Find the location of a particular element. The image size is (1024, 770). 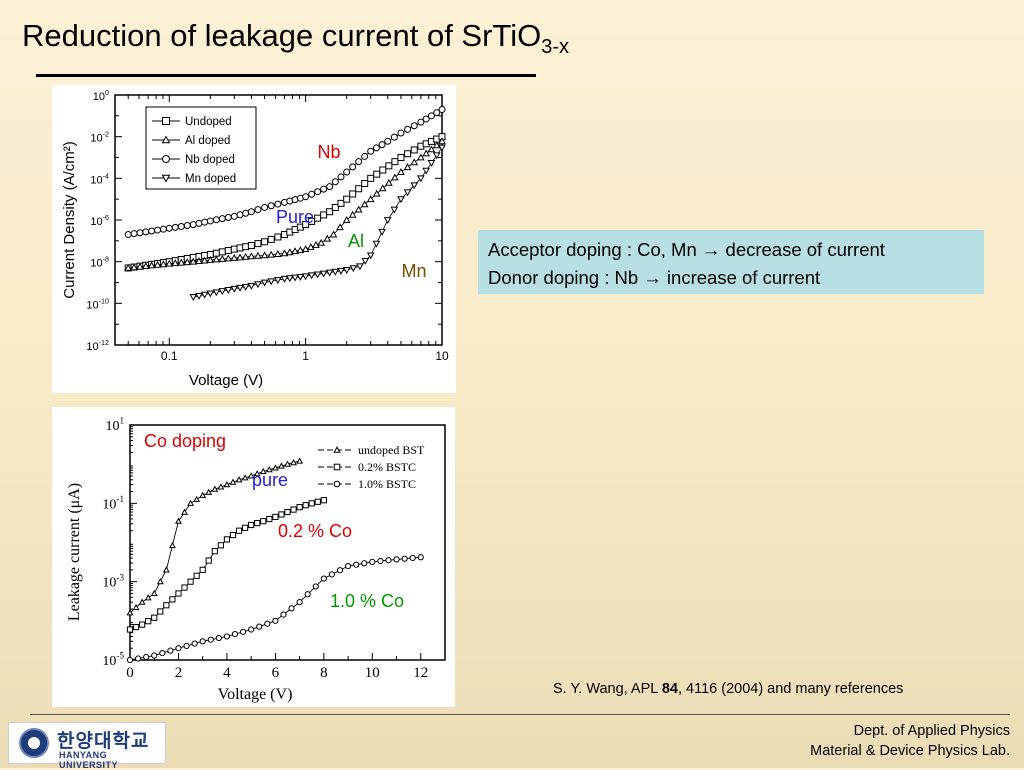

chart1-ytick-label: 100 is located at coordinates (101, 96).